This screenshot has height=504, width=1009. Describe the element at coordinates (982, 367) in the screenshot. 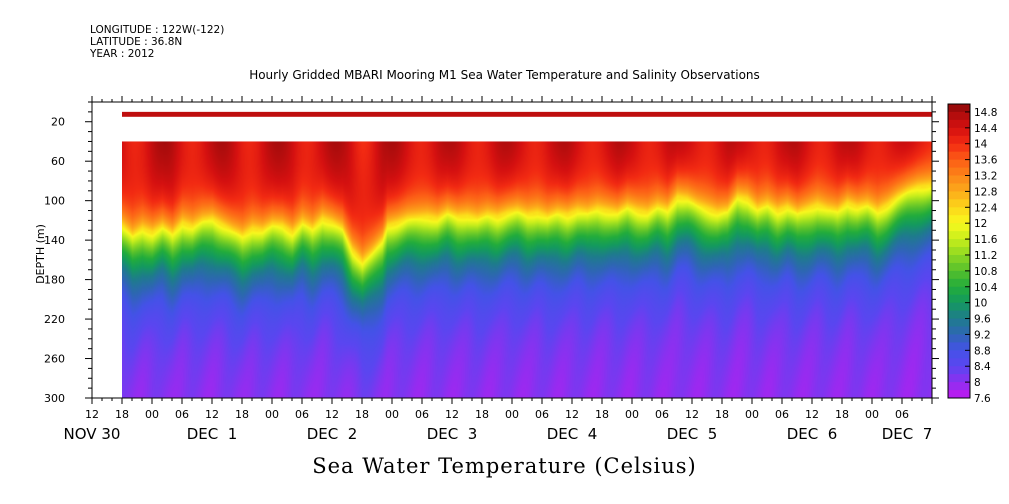

I see `colorbar-label: 8.4` at that location.